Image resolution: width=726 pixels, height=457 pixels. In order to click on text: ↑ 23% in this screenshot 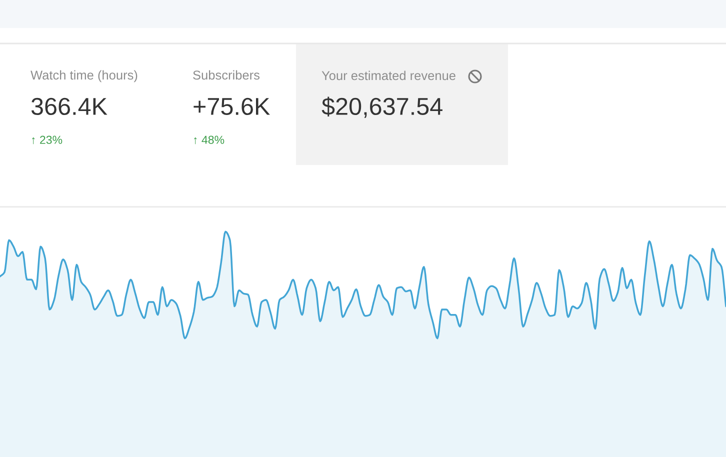, I will do `click(47, 140)`.